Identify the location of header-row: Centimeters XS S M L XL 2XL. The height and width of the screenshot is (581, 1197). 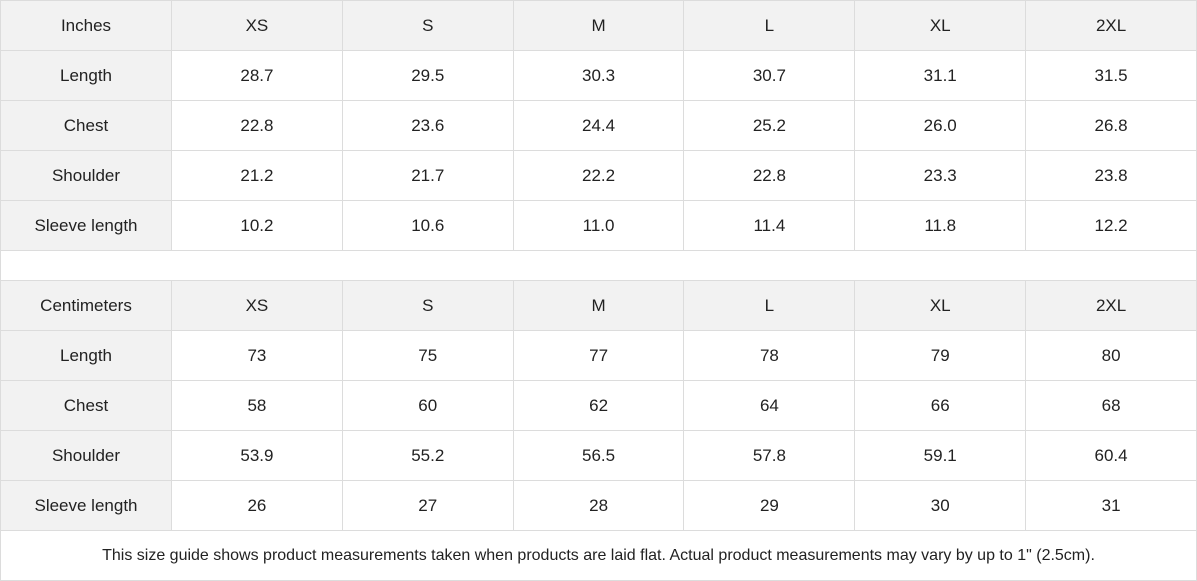
(598, 305).